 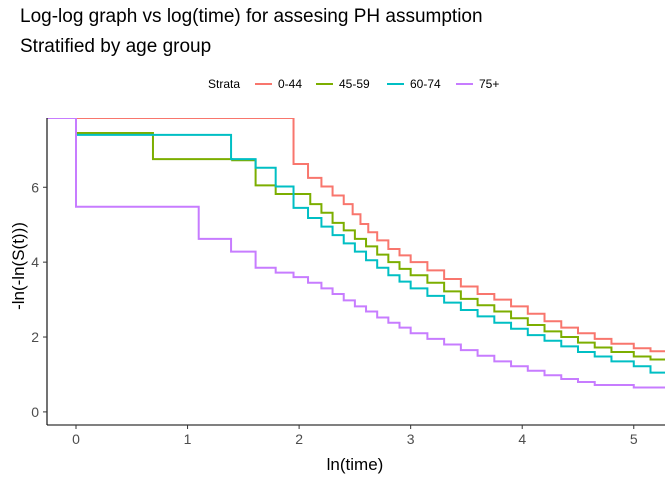 I want to click on x-tick-label-2: 2, so click(x=299, y=439).